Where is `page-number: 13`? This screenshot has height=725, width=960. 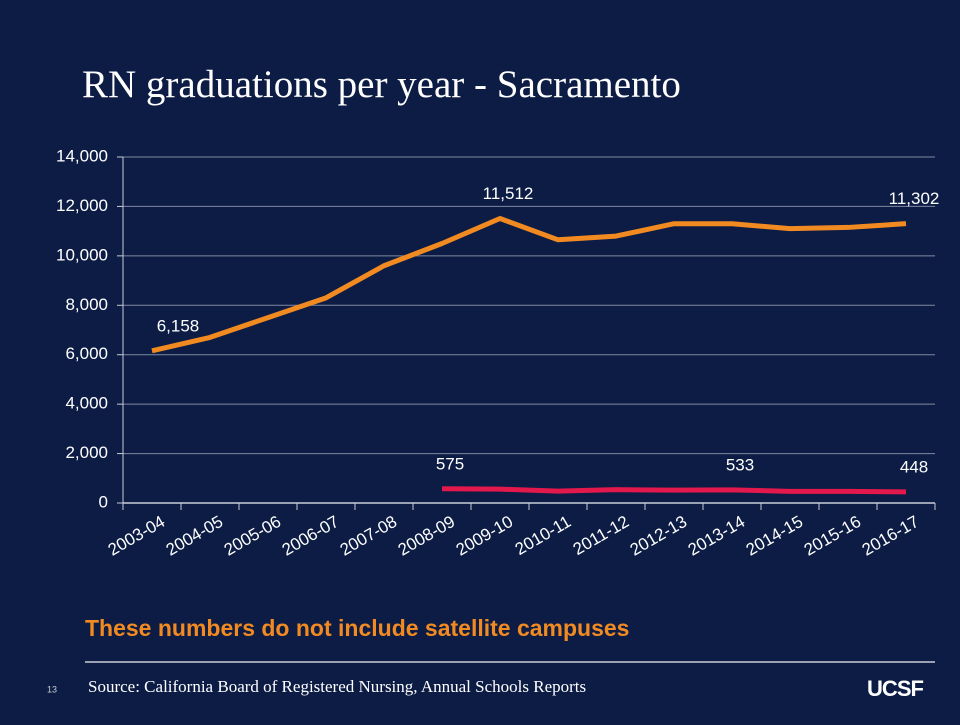
page-number: 13 is located at coordinates (52, 689).